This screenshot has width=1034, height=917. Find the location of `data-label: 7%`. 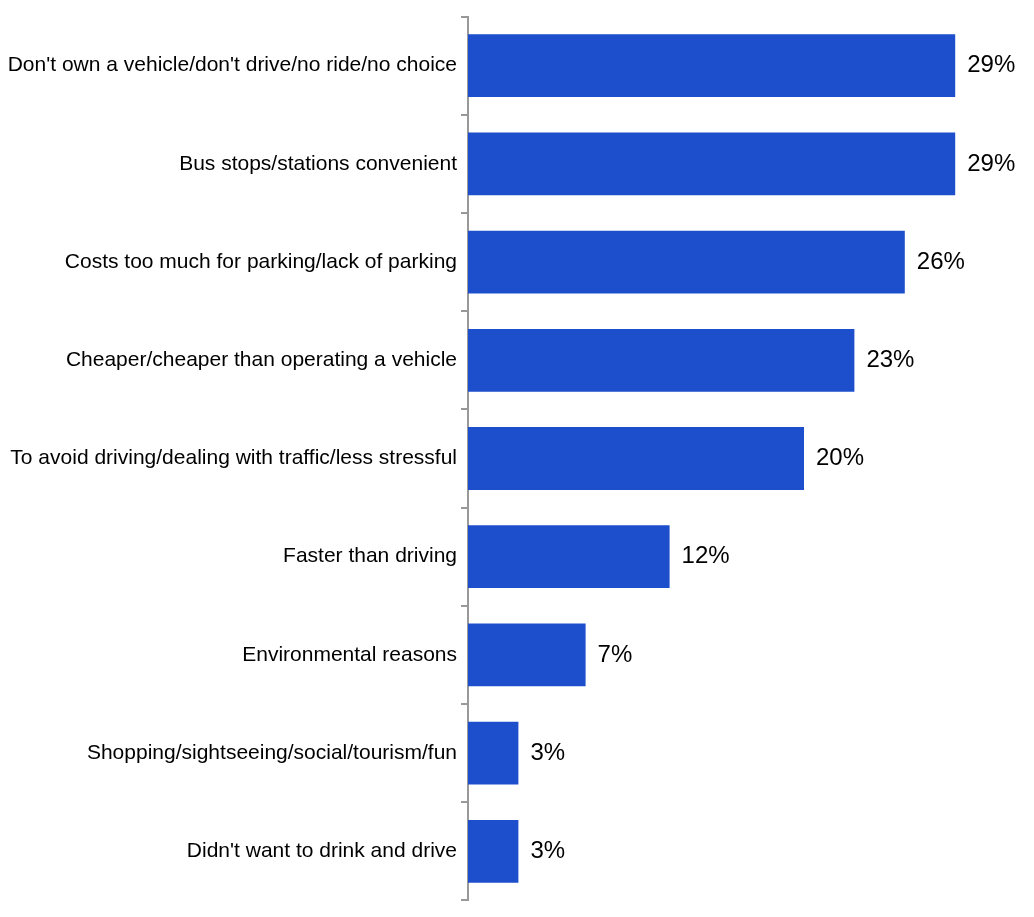

data-label: 7% is located at coordinates (615, 653).